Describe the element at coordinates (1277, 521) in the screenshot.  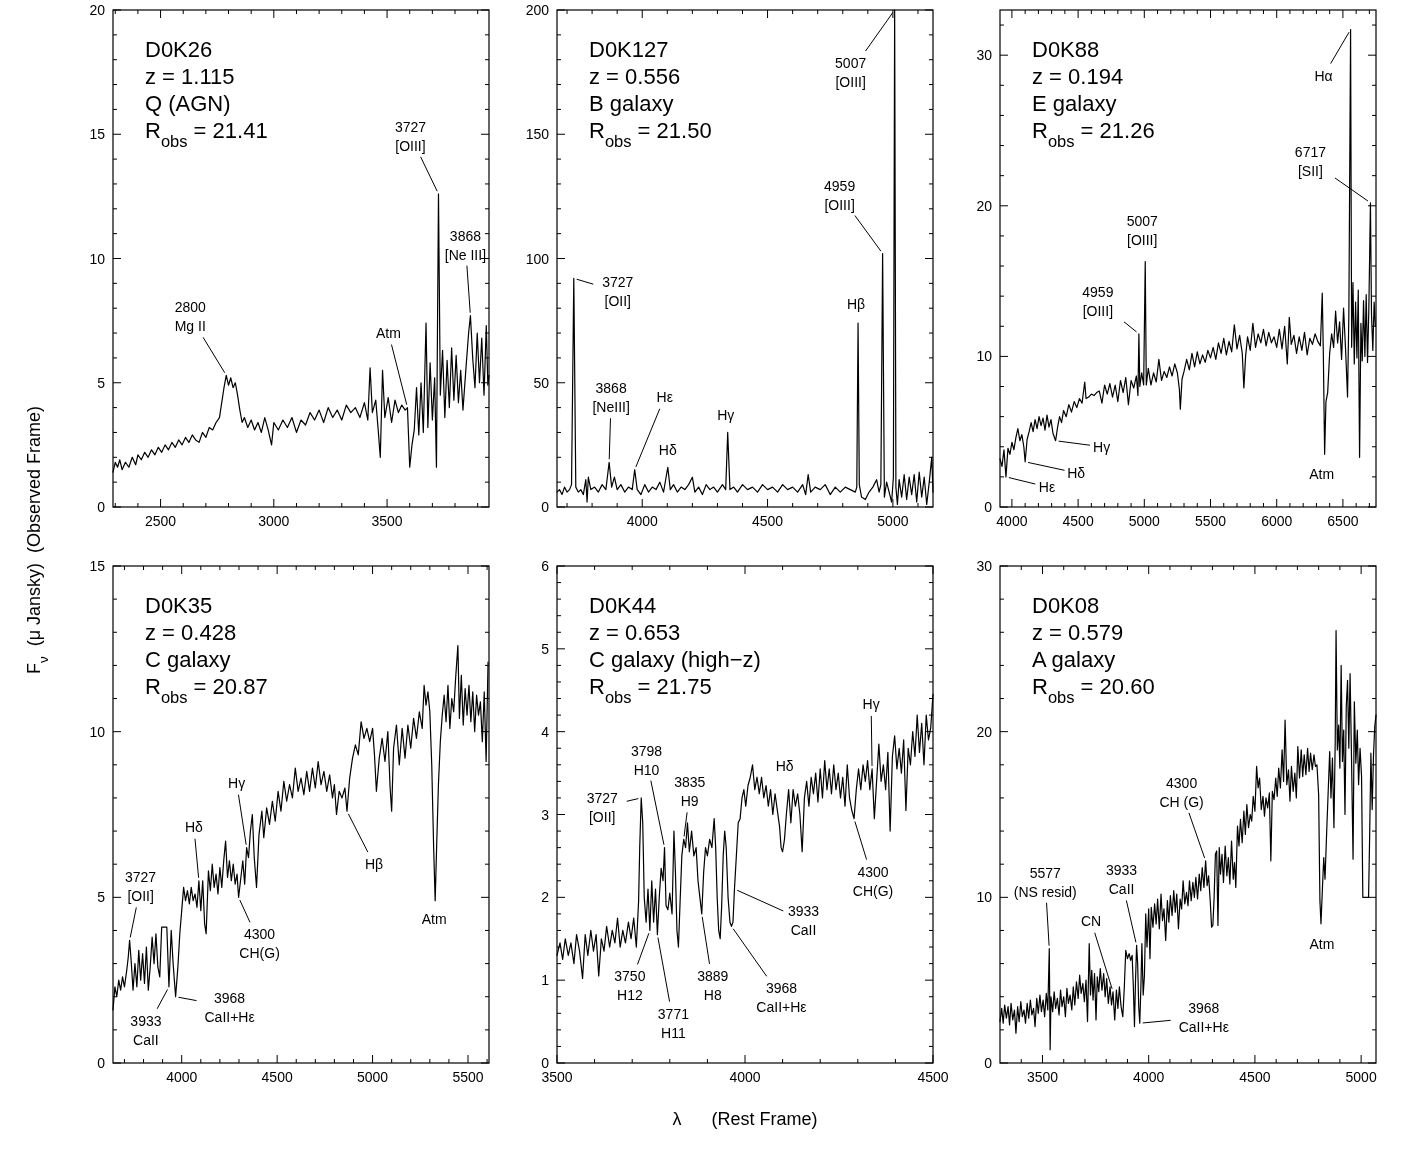
I see `x-tick-label: 6000` at that location.